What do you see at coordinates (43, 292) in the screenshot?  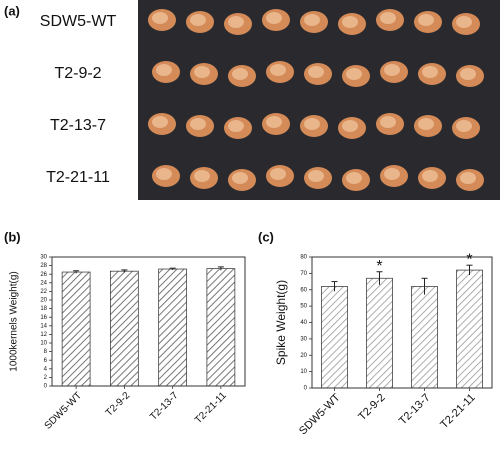 I see `y-tick-label: 22` at bounding box center [43, 292].